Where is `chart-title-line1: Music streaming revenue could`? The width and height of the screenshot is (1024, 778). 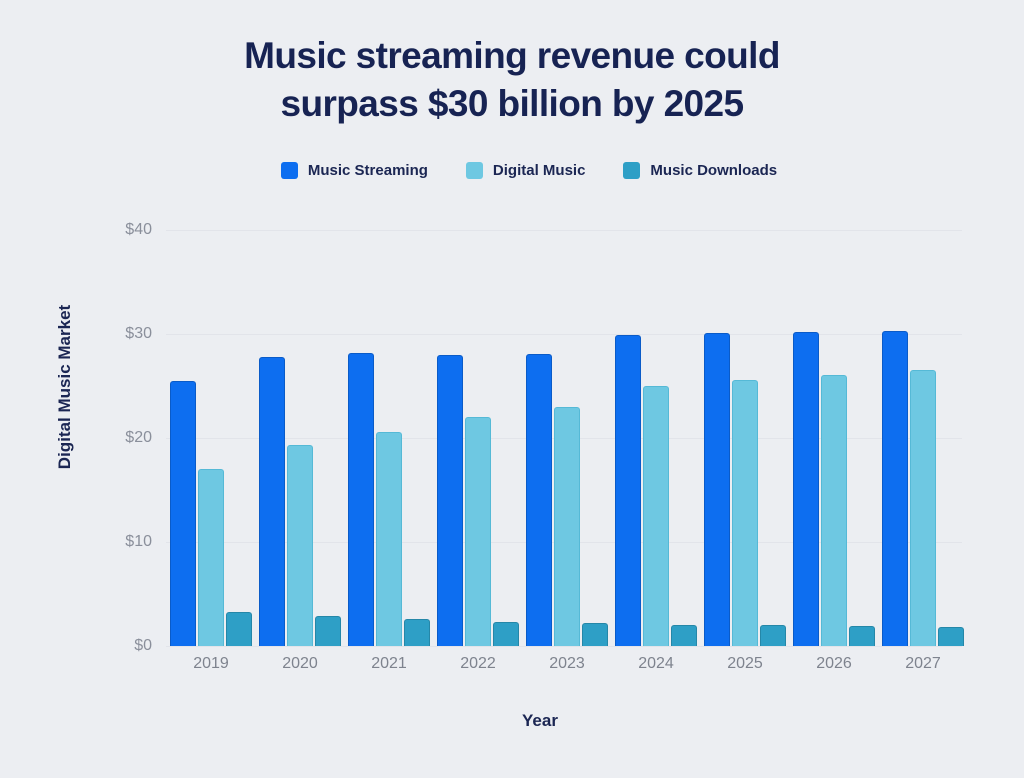 chart-title-line1: Music streaming revenue could is located at coordinates (512, 55).